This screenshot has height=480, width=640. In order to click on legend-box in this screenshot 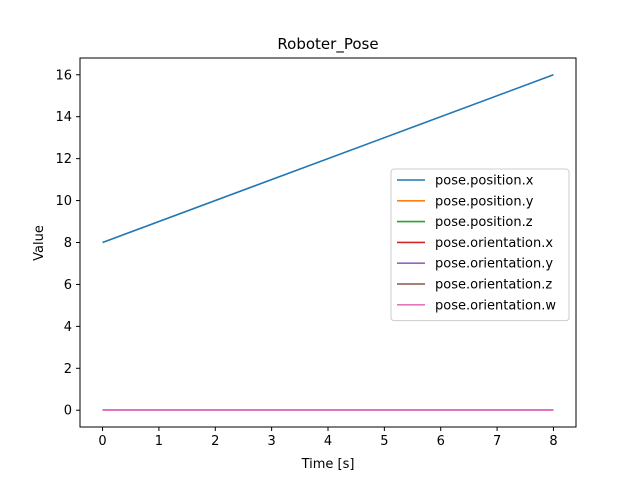, I will do `click(480, 245)`.